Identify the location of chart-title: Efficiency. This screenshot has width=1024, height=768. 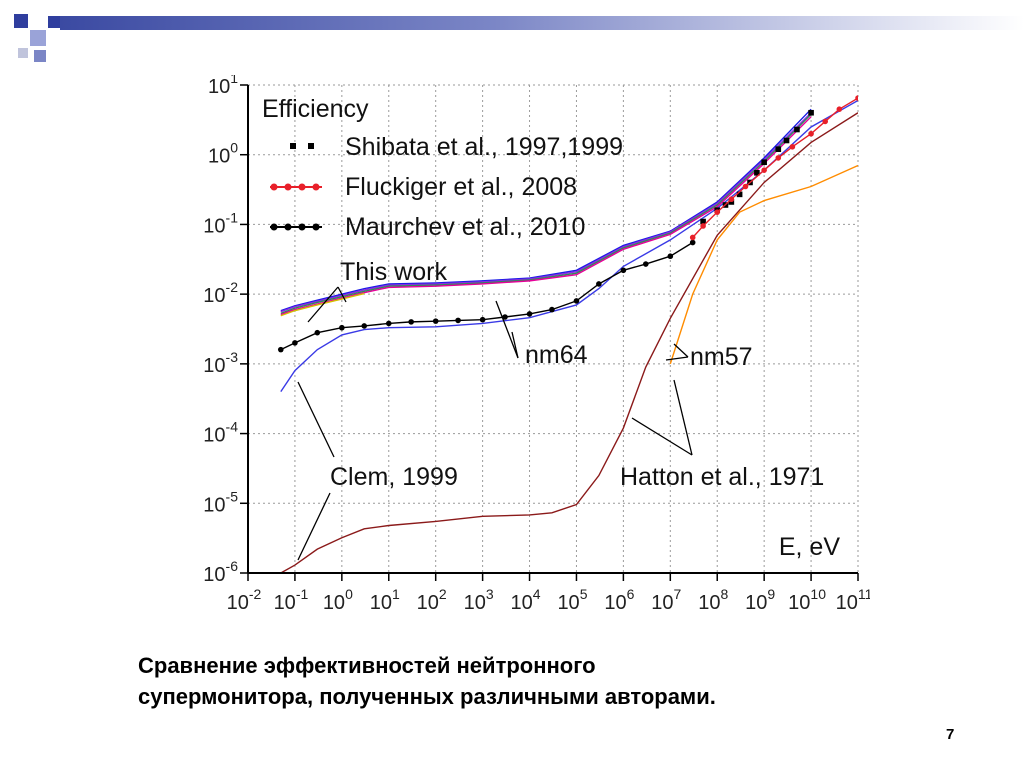
(315, 109).